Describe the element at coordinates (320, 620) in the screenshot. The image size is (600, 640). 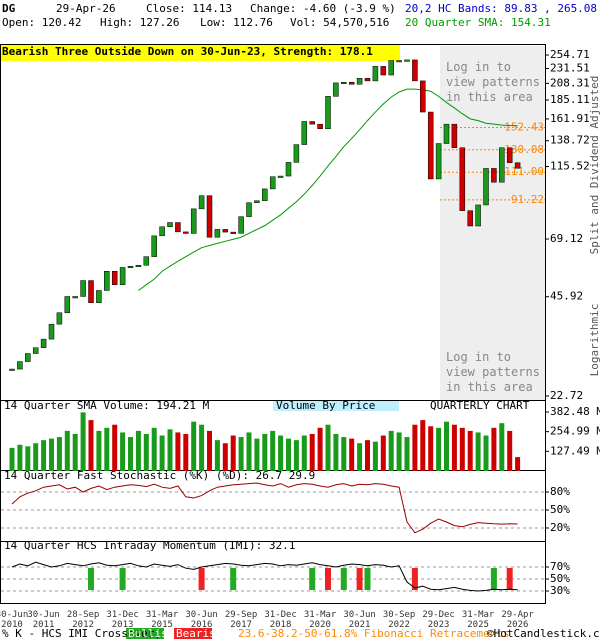
I see `x-tick-label: 31-Mar 2020` at that location.